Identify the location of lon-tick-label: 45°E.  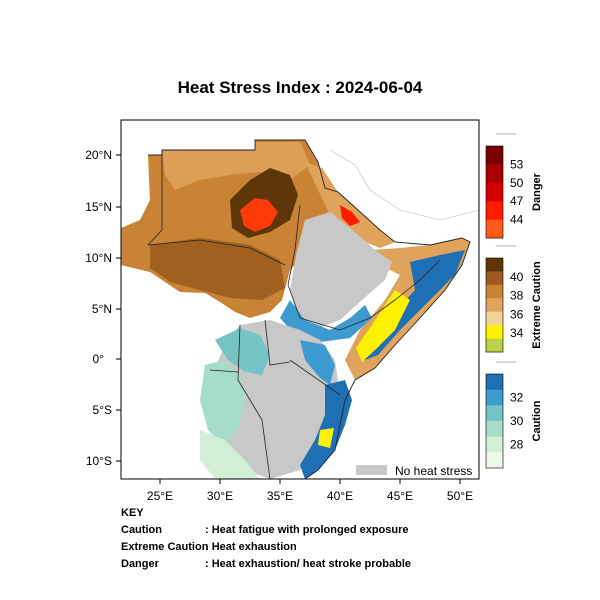
(400, 496).